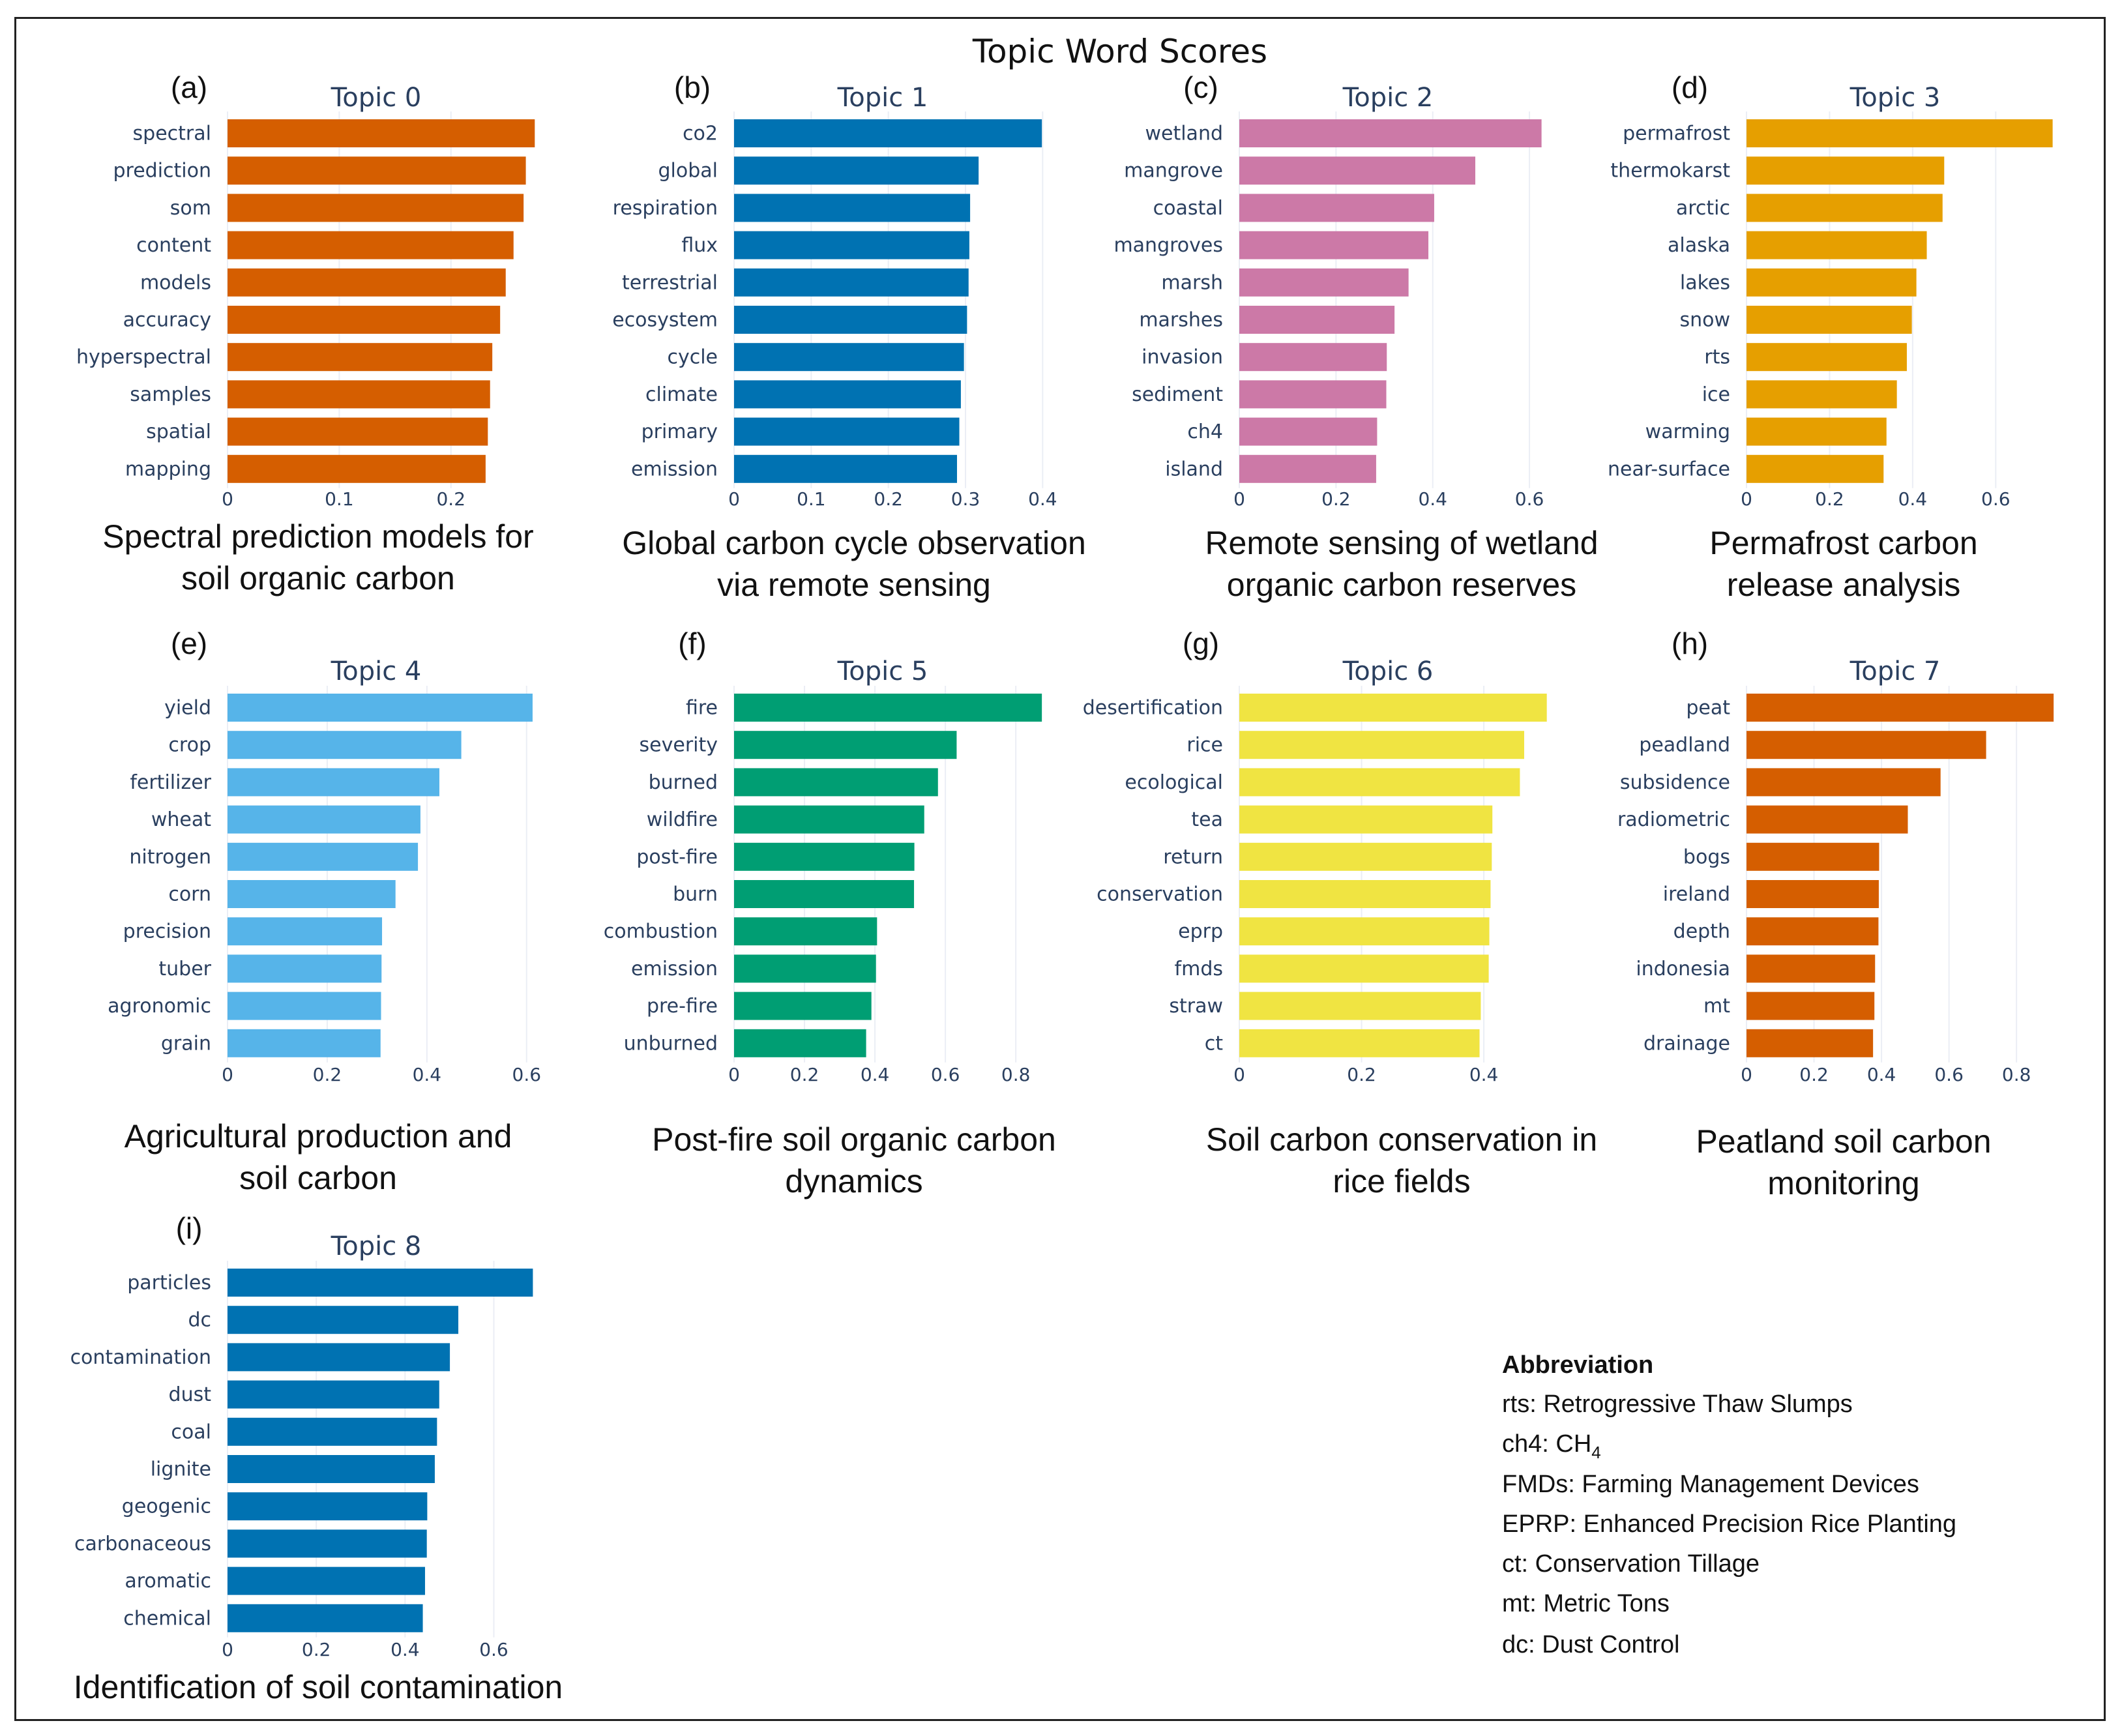 The height and width of the screenshot is (1736, 2122). Describe the element at coordinates (682, 819) in the screenshot. I see `word-label: wildfire` at that location.